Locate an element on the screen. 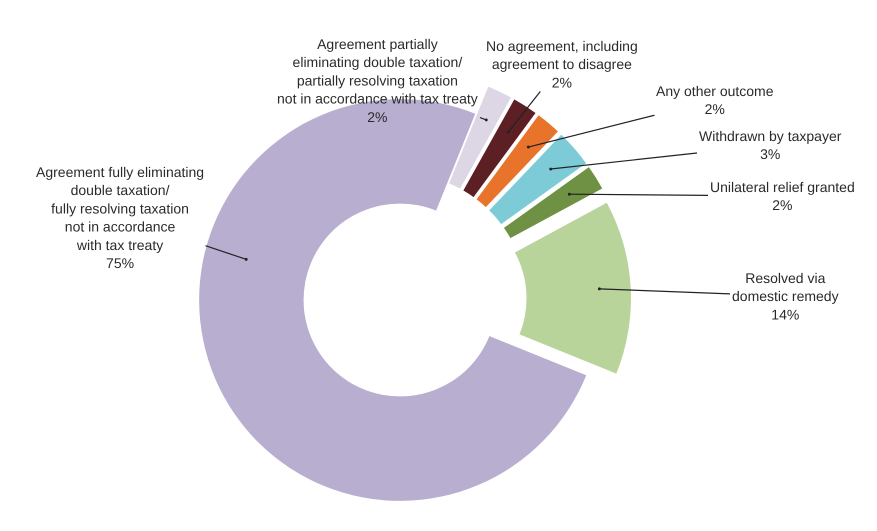 This screenshot has width=877, height=531. slice-label: Agreement partially eliminating double taxation/ partially resolving taxation not in accordance with tax treaty is located at coordinates (377, 71).